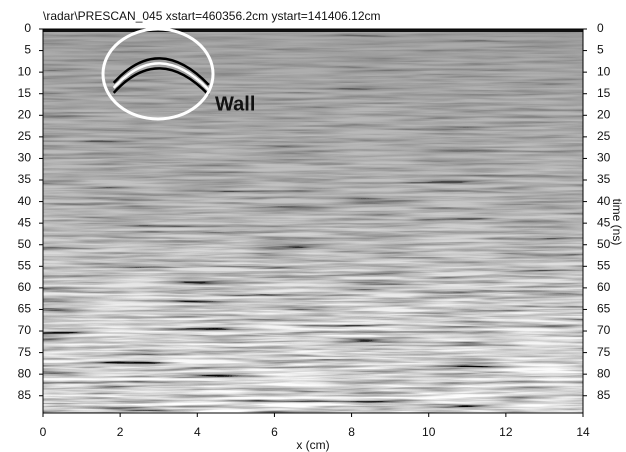 The height and width of the screenshot is (452, 626). I want to click on annotation-ellipse, so click(158, 74).